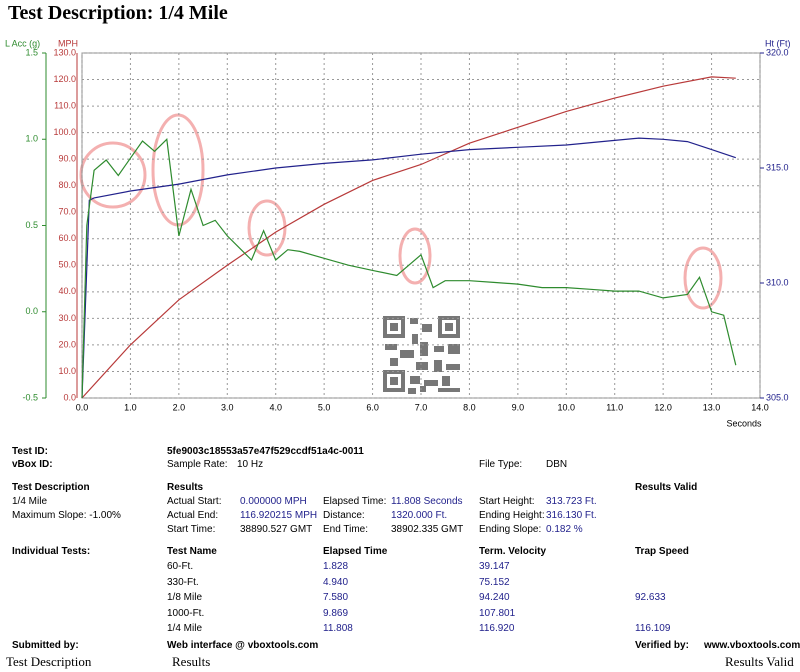 The height and width of the screenshot is (672, 800). What do you see at coordinates (777, 52) in the screenshot?
I see `y2-tick-label: 320.0` at bounding box center [777, 52].